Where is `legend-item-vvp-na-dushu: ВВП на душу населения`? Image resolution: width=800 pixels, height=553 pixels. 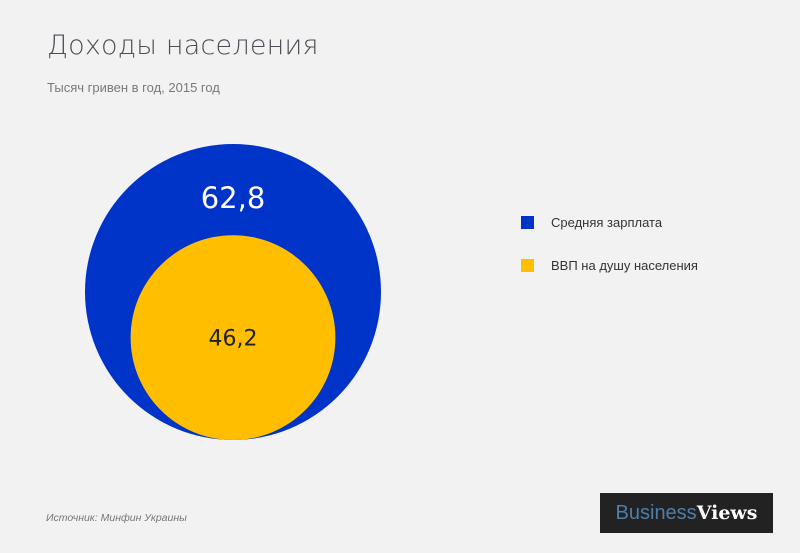
legend-item-vvp-na-dushu: ВВП на душу населения is located at coordinates (609, 265).